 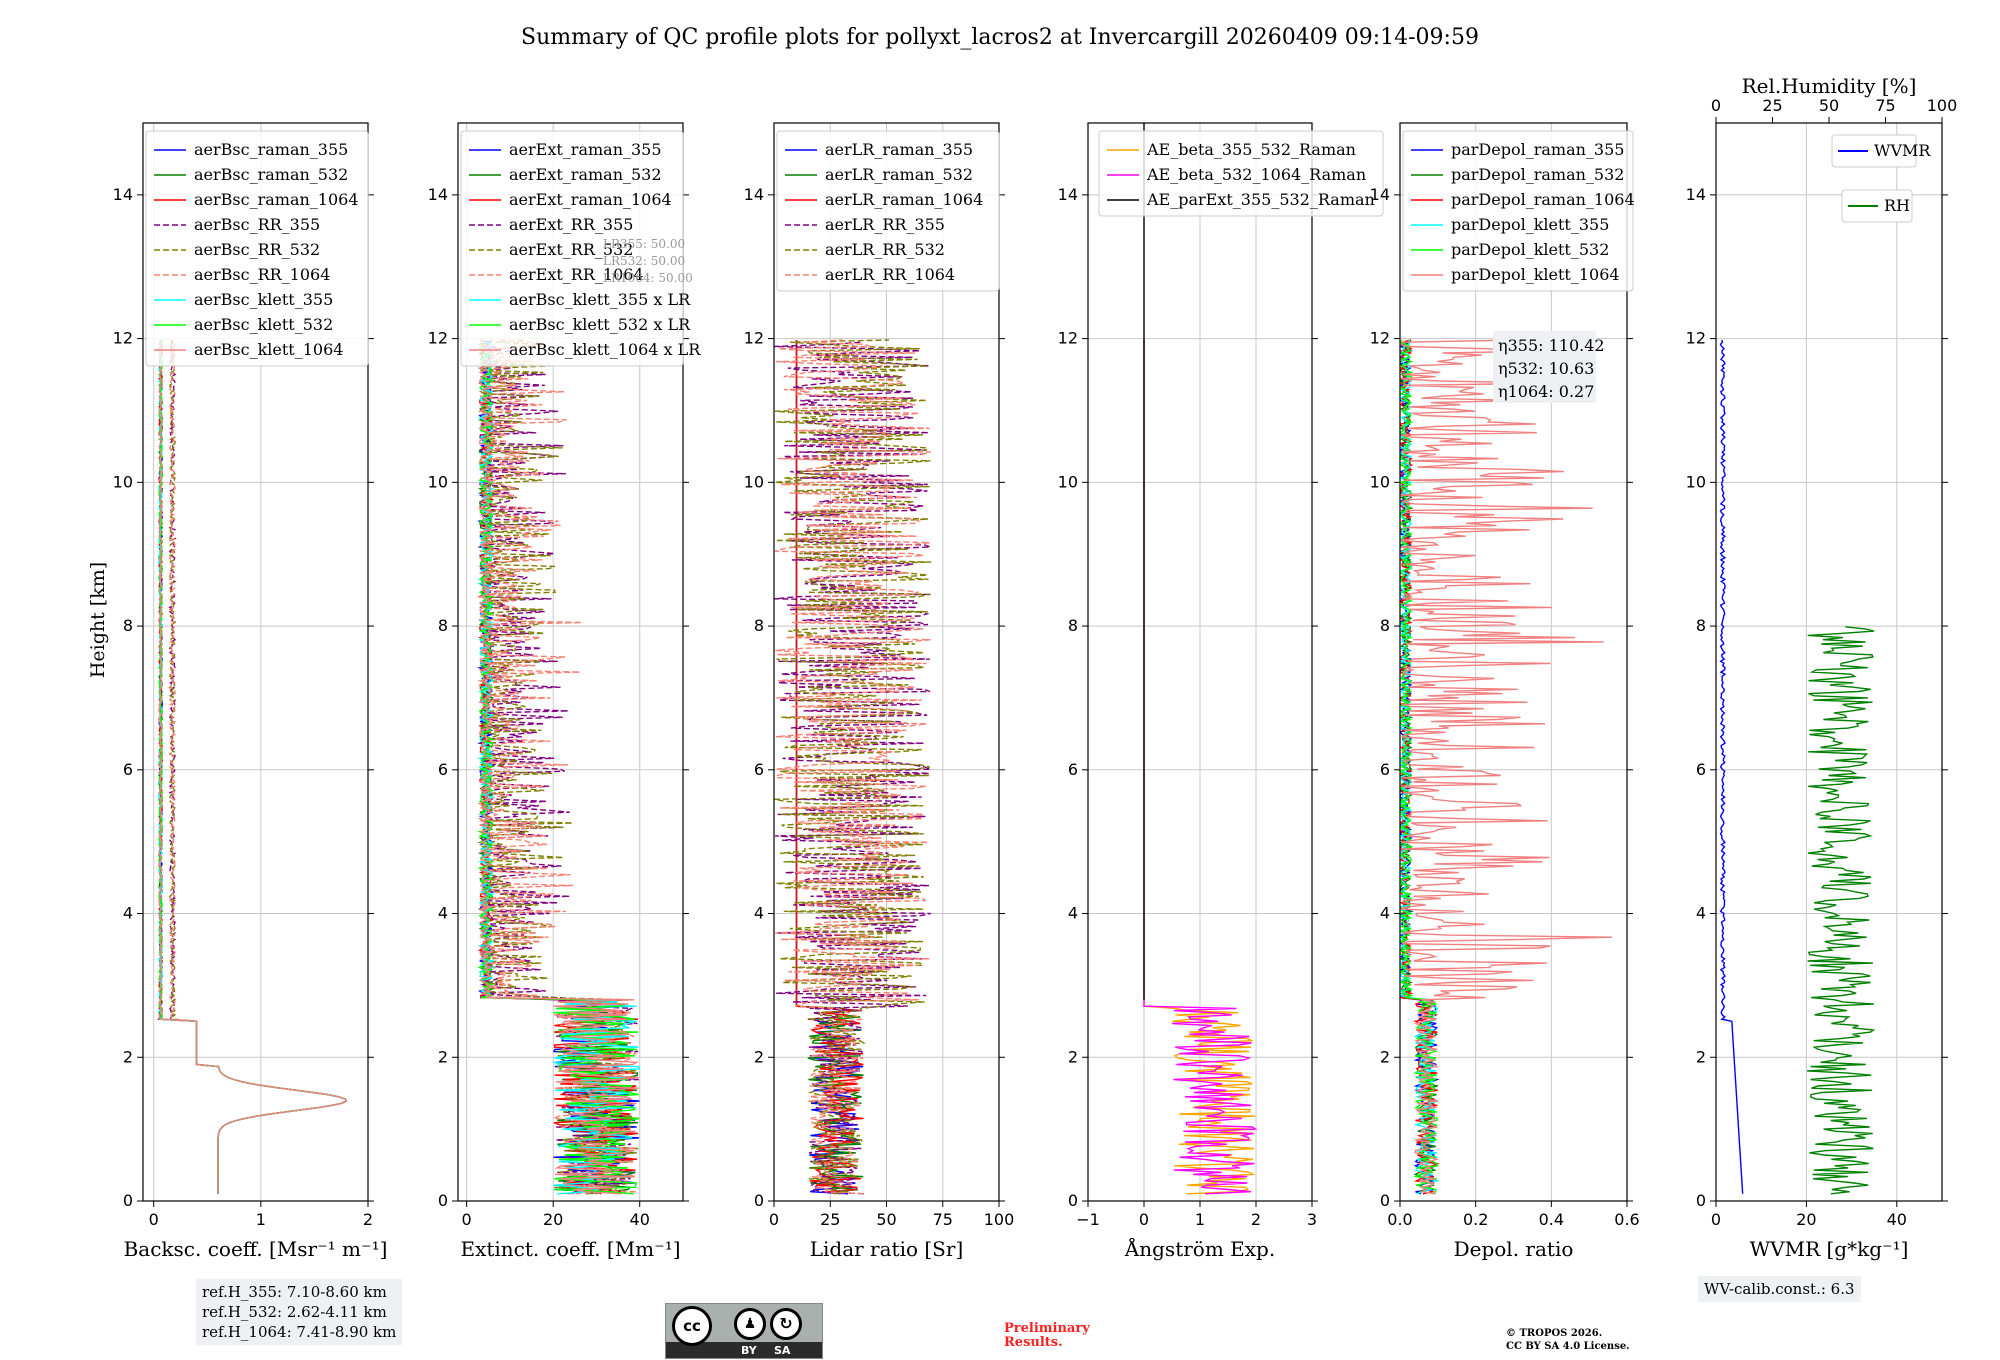 I want to click on eta-box, so click(x=1544, y=367).